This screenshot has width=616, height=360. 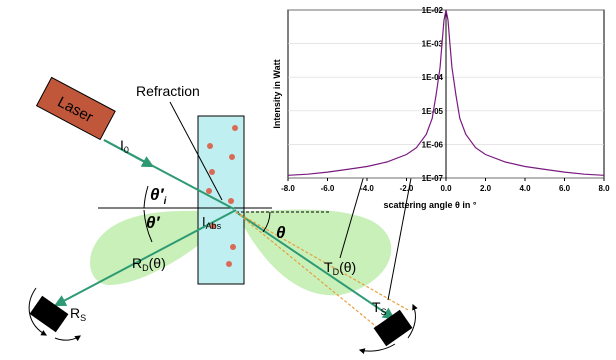 I want to click on chart-y-tick-label: 1E-03, so click(x=433, y=44).